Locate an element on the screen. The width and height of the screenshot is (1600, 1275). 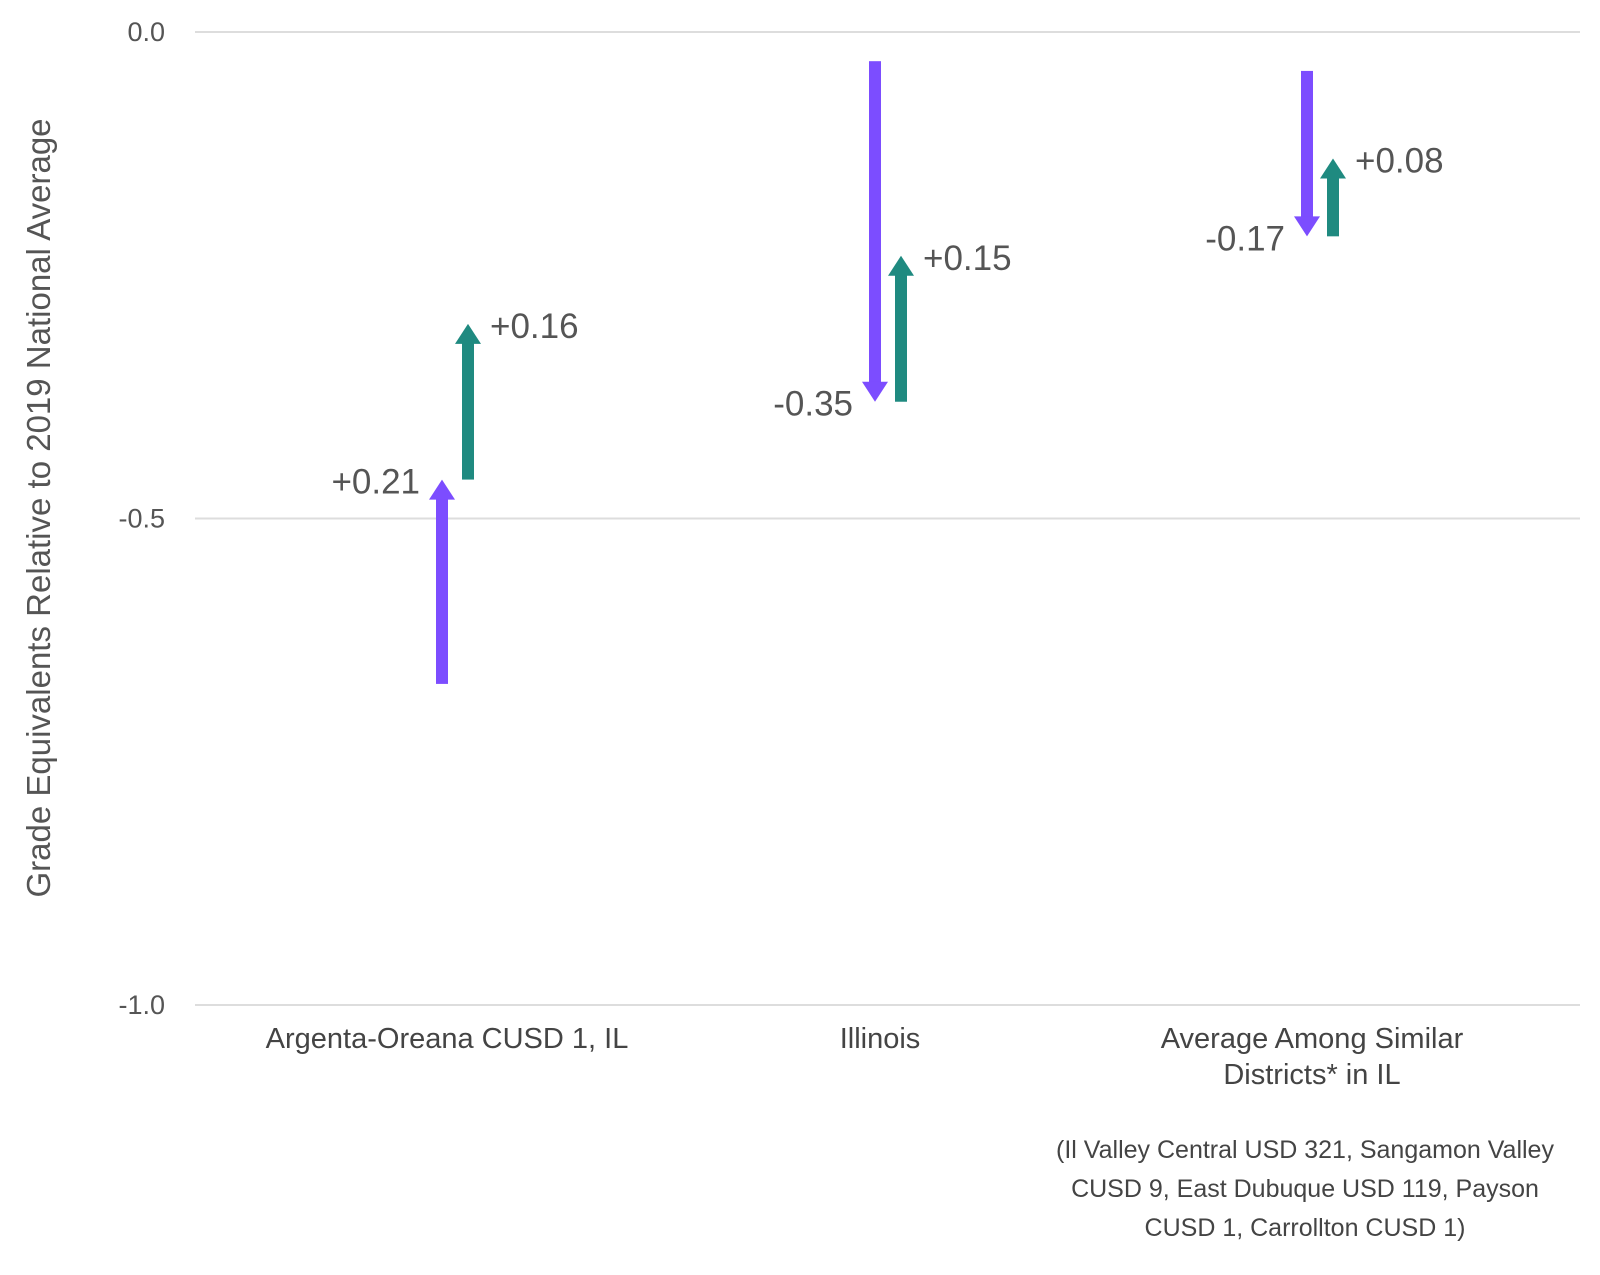
value-label-2-0: -0.17 is located at coordinates (1245, 238).